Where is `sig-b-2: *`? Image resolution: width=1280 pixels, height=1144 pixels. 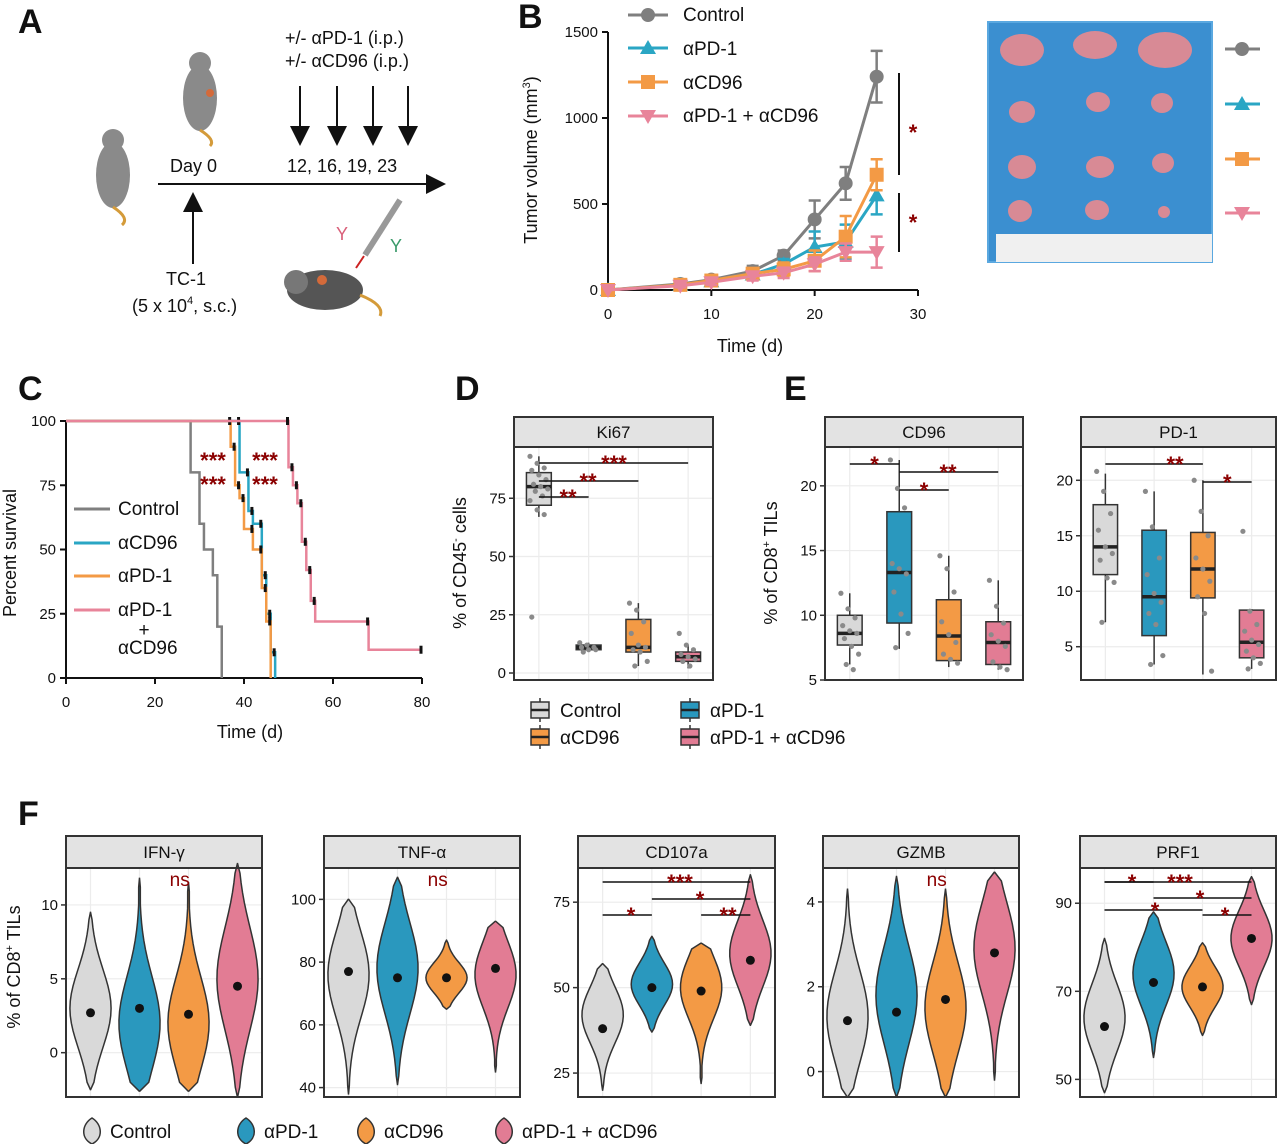
sig-b-2: * is located at coordinates (913, 222).